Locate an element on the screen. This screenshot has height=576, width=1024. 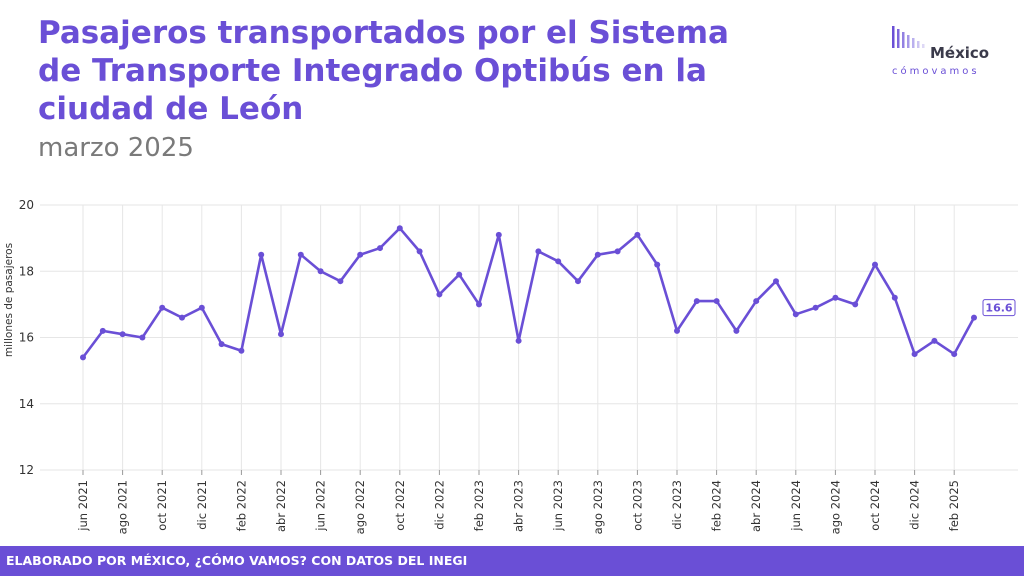
title-line-1: Pasajeros transportados por el Sistema is located at coordinates (383, 33).